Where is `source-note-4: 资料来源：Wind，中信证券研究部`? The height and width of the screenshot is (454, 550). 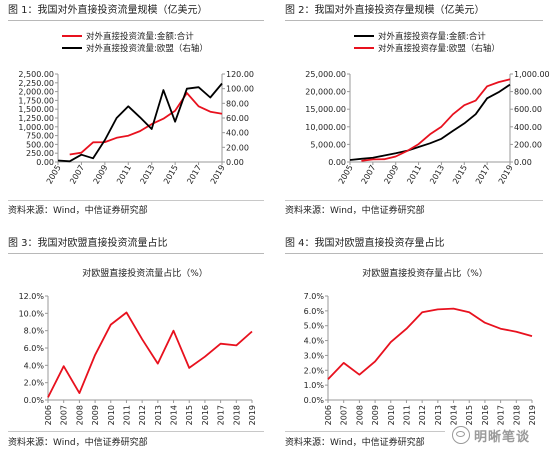
source-note-4: 资料来源：Wind，中信证券研究部 is located at coordinates (355, 443).